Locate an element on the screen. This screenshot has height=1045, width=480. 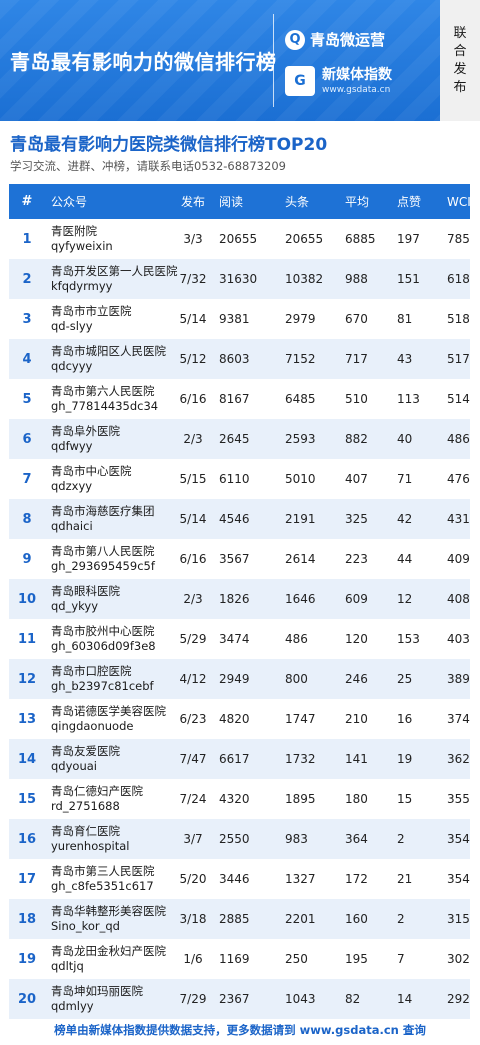
likes-cell: 42 is located at coordinates (405, 519).